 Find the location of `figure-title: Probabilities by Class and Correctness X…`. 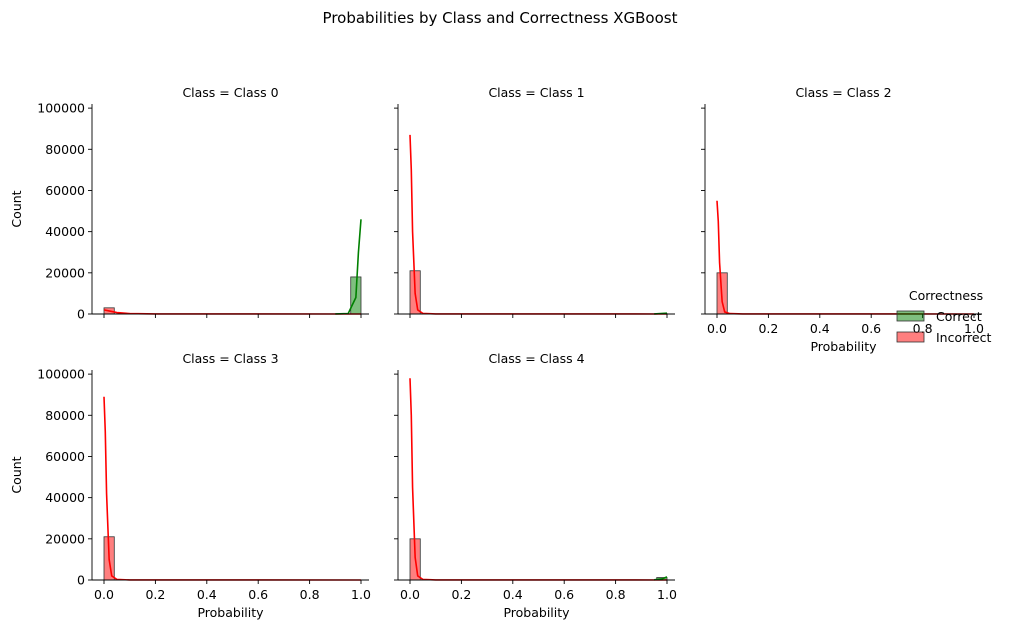

figure-title: Probabilities by Class and Correctness X… is located at coordinates (500, 18).